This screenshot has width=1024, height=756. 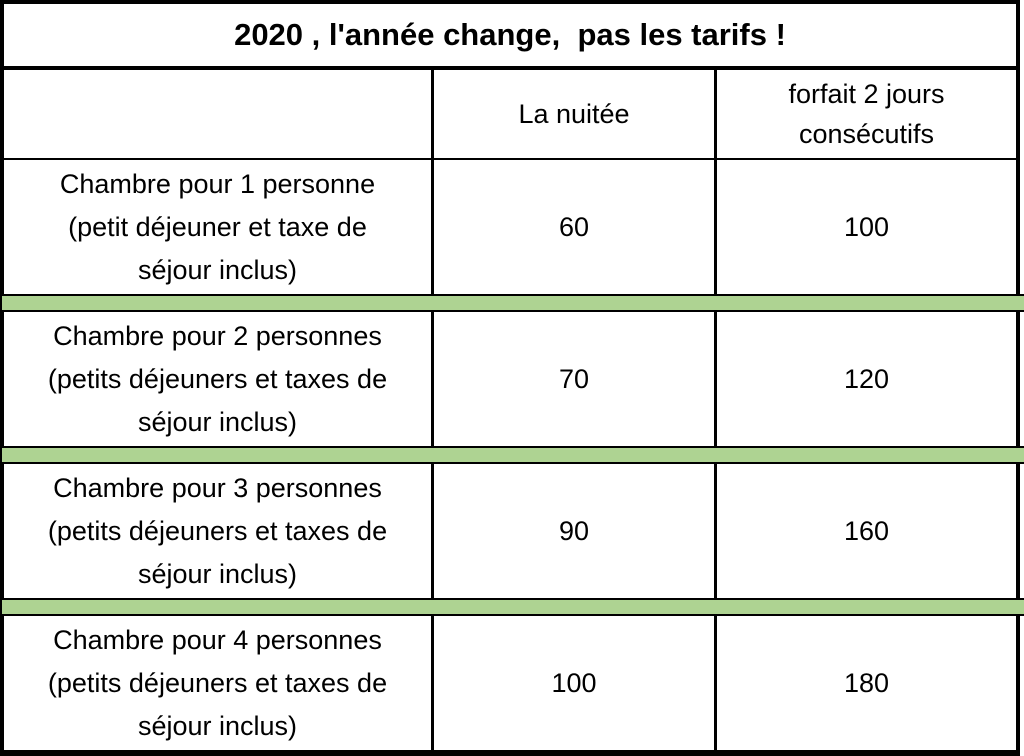 What do you see at coordinates (217, 183) in the screenshot?
I see `room-label-line: Chambre pour 1 personne` at bounding box center [217, 183].